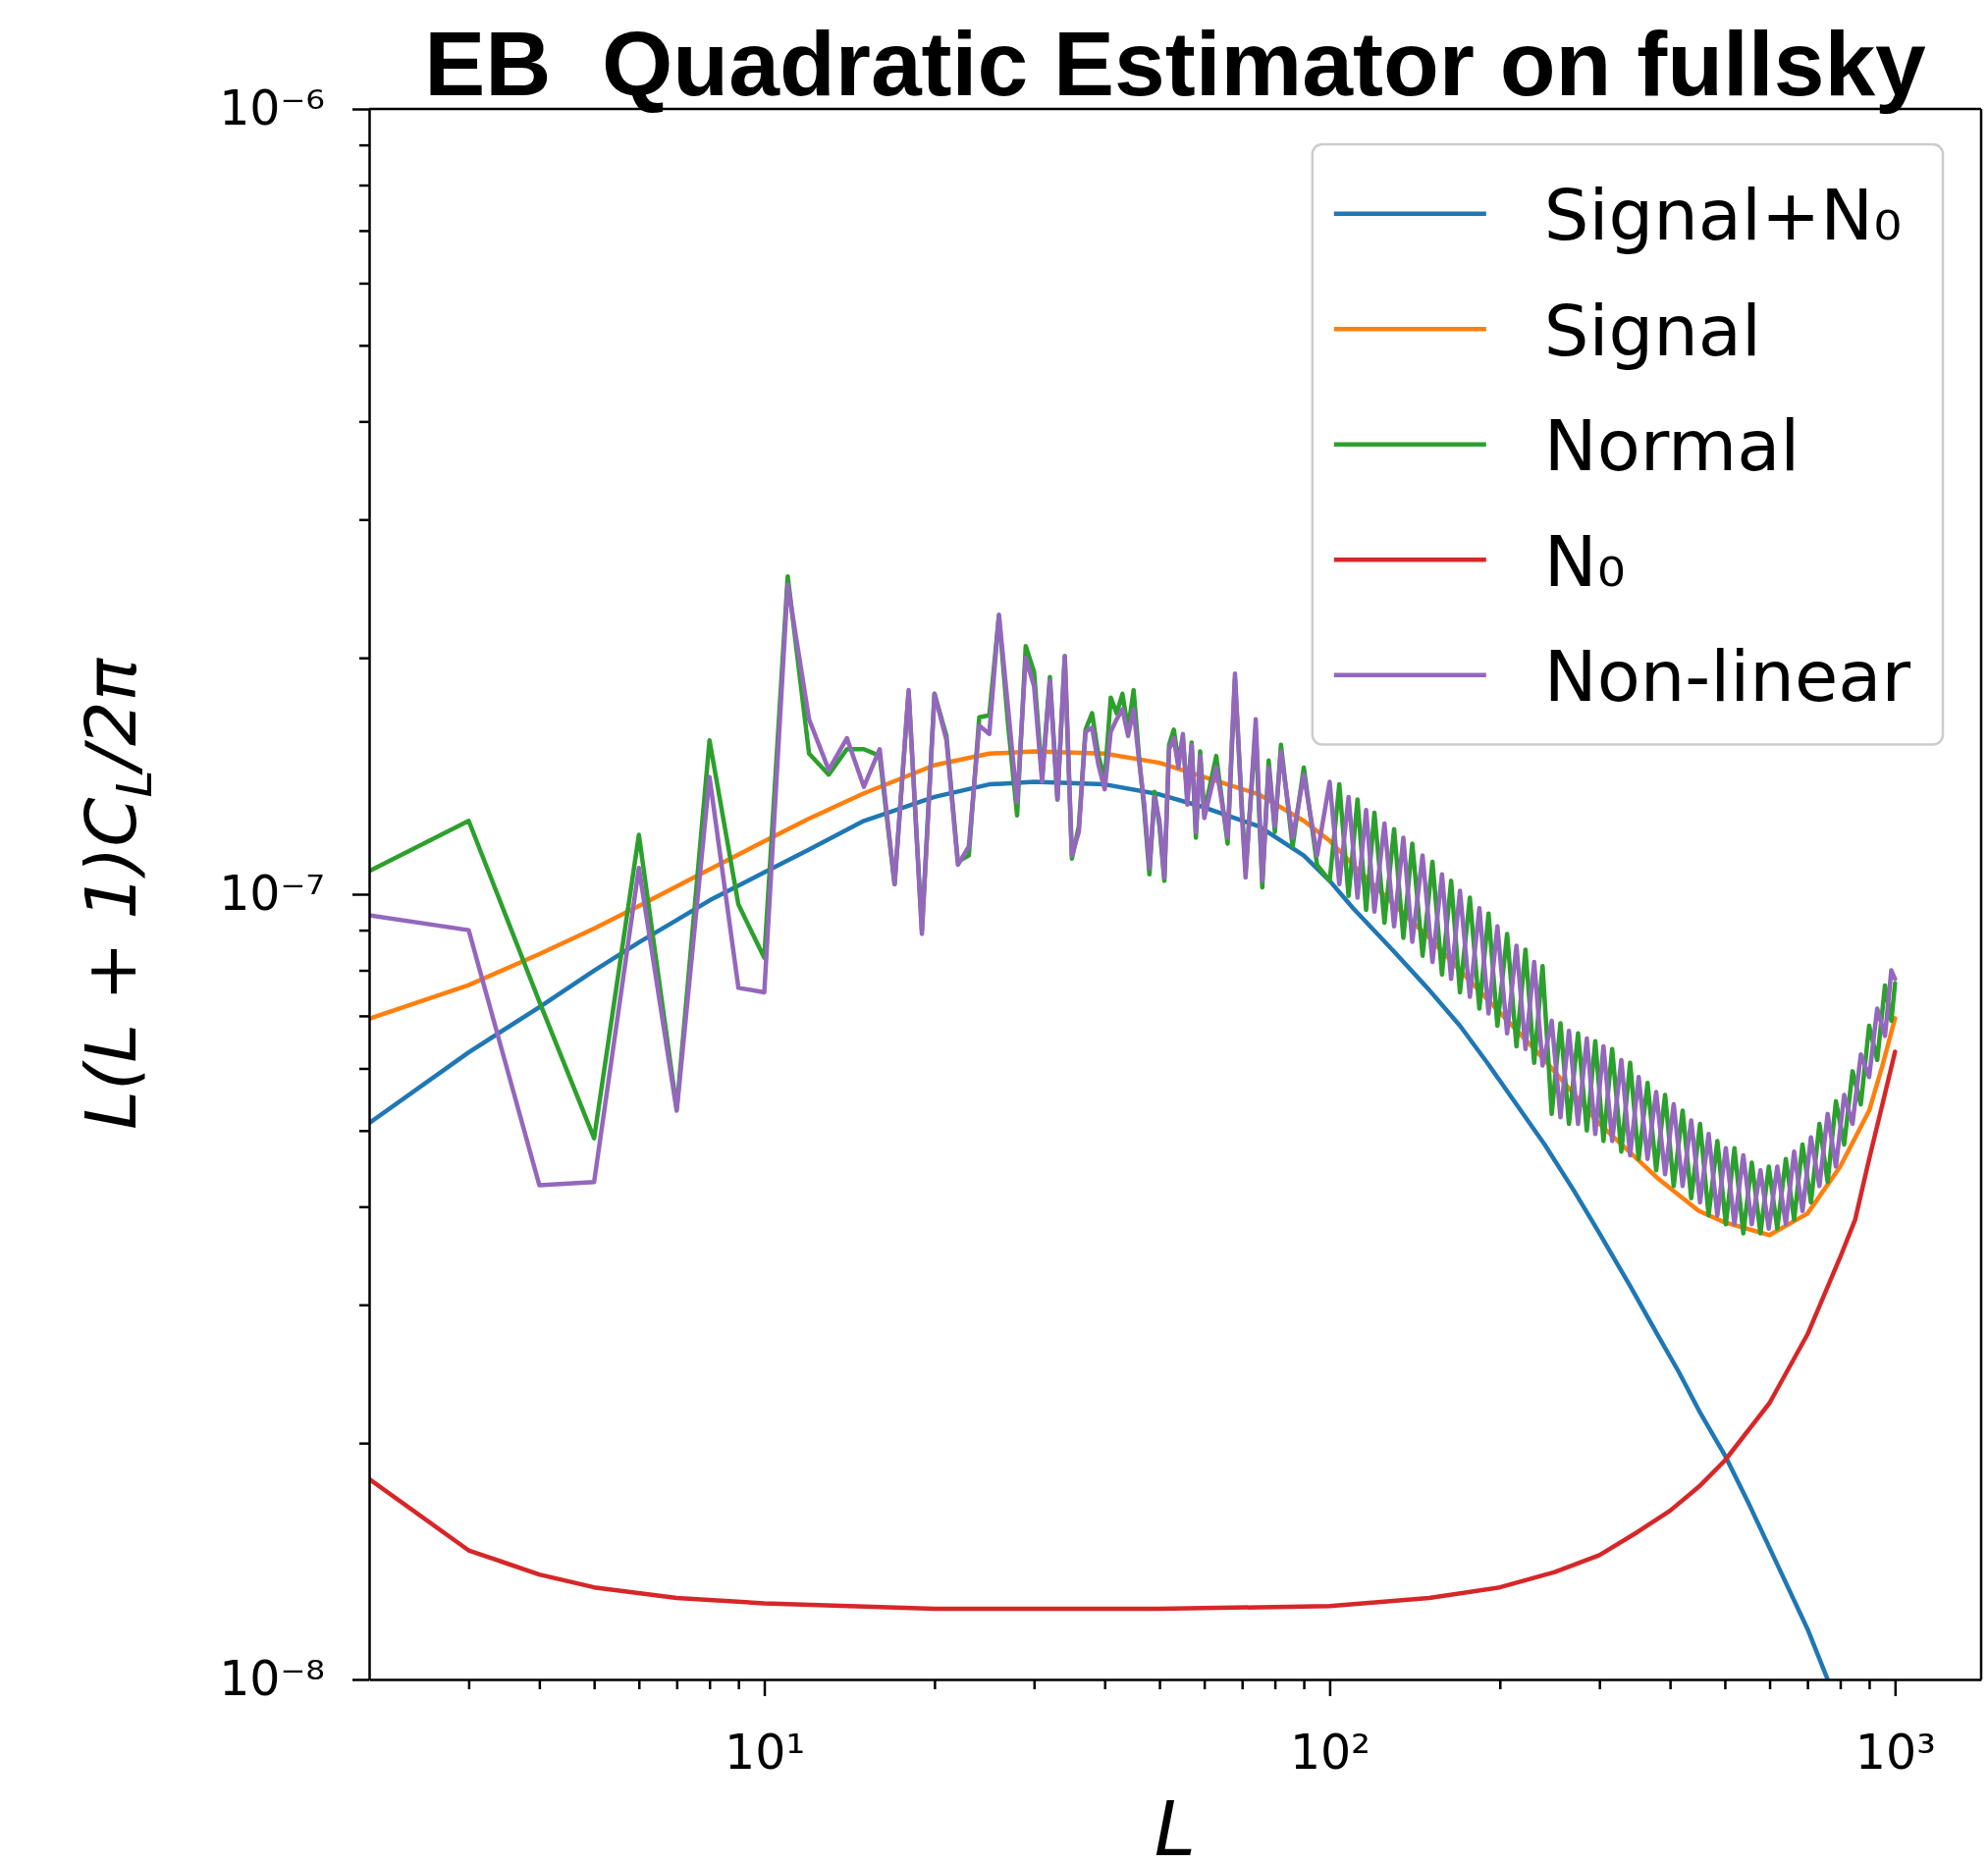 Image resolution: width=1988 pixels, height=1863 pixels. What do you see at coordinates (272, 1679) in the screenshot?
I see `y-tick-label: 10⁻⁸` at bounding box center [272, 1679].